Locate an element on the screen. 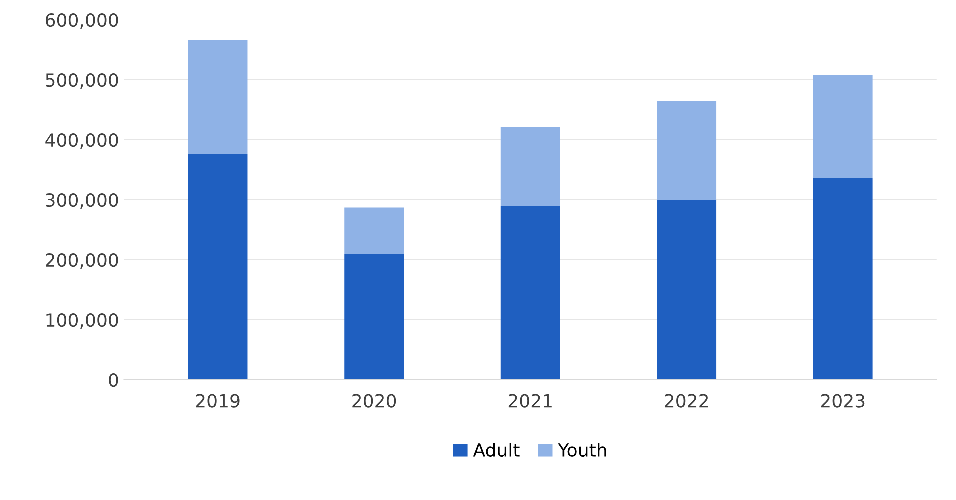 The image size is (956, 500). y-tick-label: 100,000 is located at coordinates (82, 321).